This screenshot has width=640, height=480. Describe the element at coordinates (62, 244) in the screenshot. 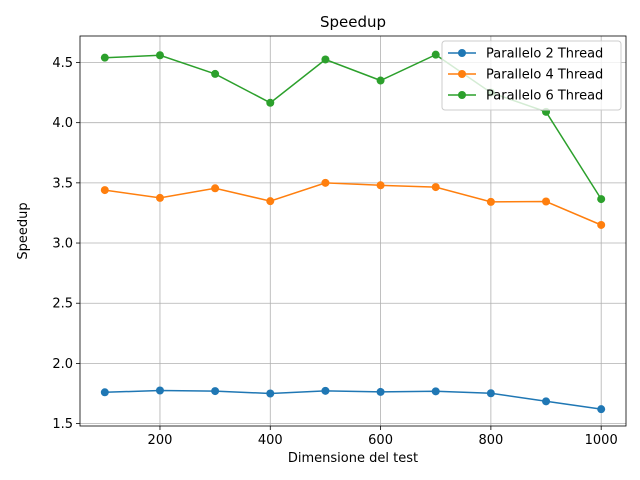

I see `y-tick-label: 3.0` at that location.